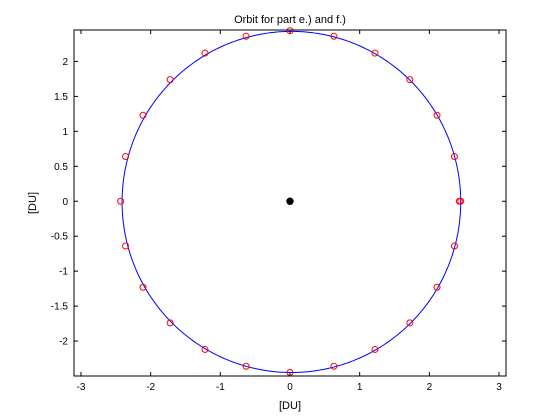  Describe the element at coordinates (360, 387) in the screenshot. I see `x-tick-label: 1` at that location.